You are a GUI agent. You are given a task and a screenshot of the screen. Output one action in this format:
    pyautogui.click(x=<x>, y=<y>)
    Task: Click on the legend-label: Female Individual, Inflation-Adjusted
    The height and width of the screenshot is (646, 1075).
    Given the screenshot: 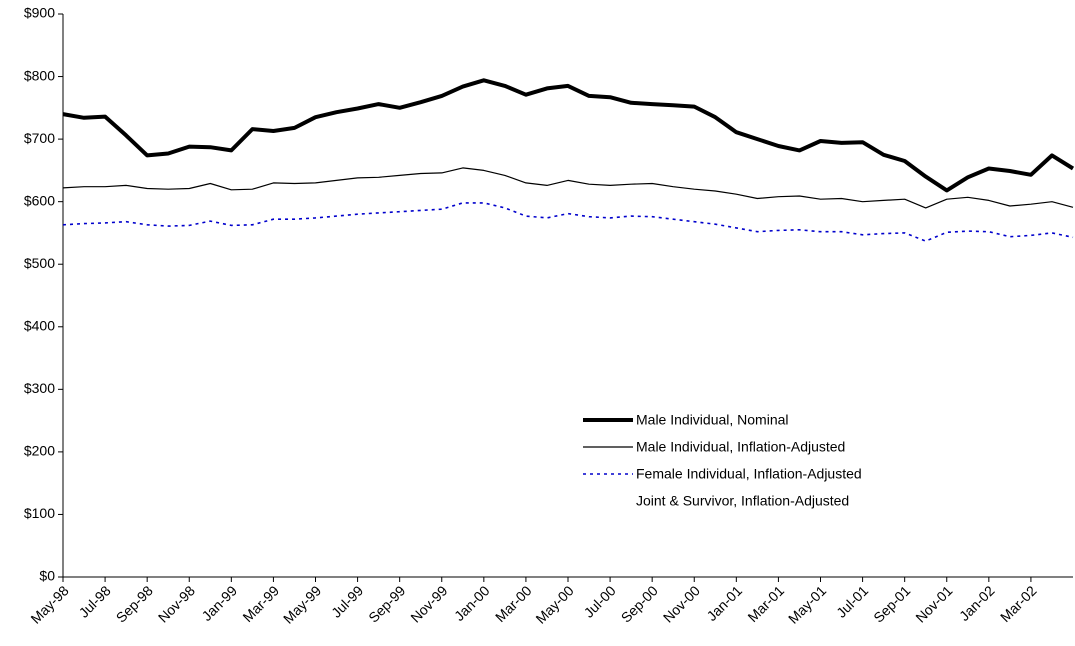 What is the action you would take?
    pyautogui.click(x=749, y=474)
    